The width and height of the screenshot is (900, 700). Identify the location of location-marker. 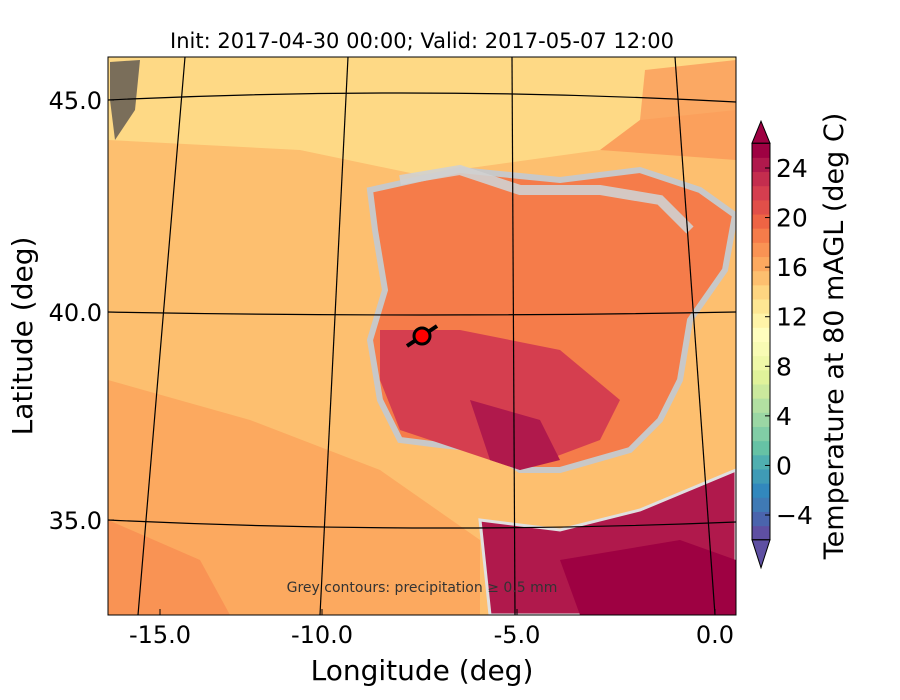
(422, 336).